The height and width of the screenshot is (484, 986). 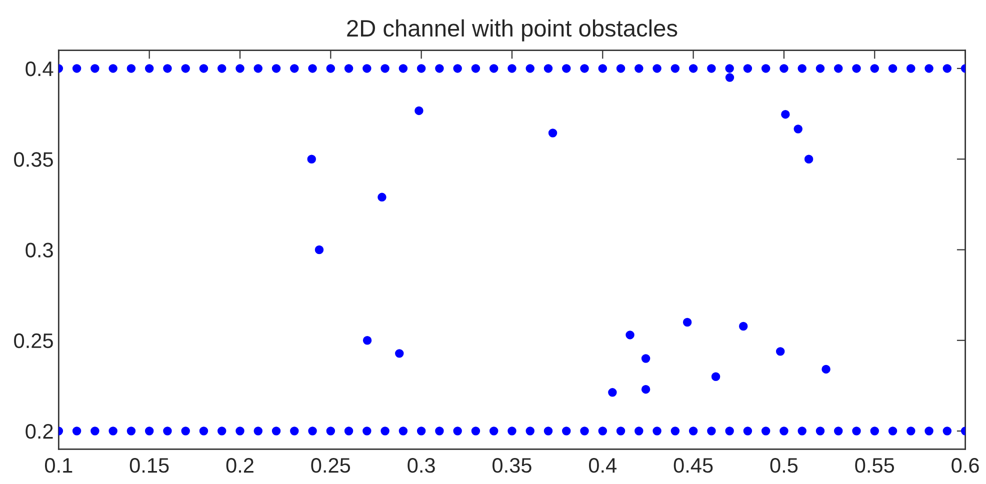 What do you see at coordinates (602, 465) in the screenshot?
I see `x-tick-label: 0.4` at bounding box center [602, 465].